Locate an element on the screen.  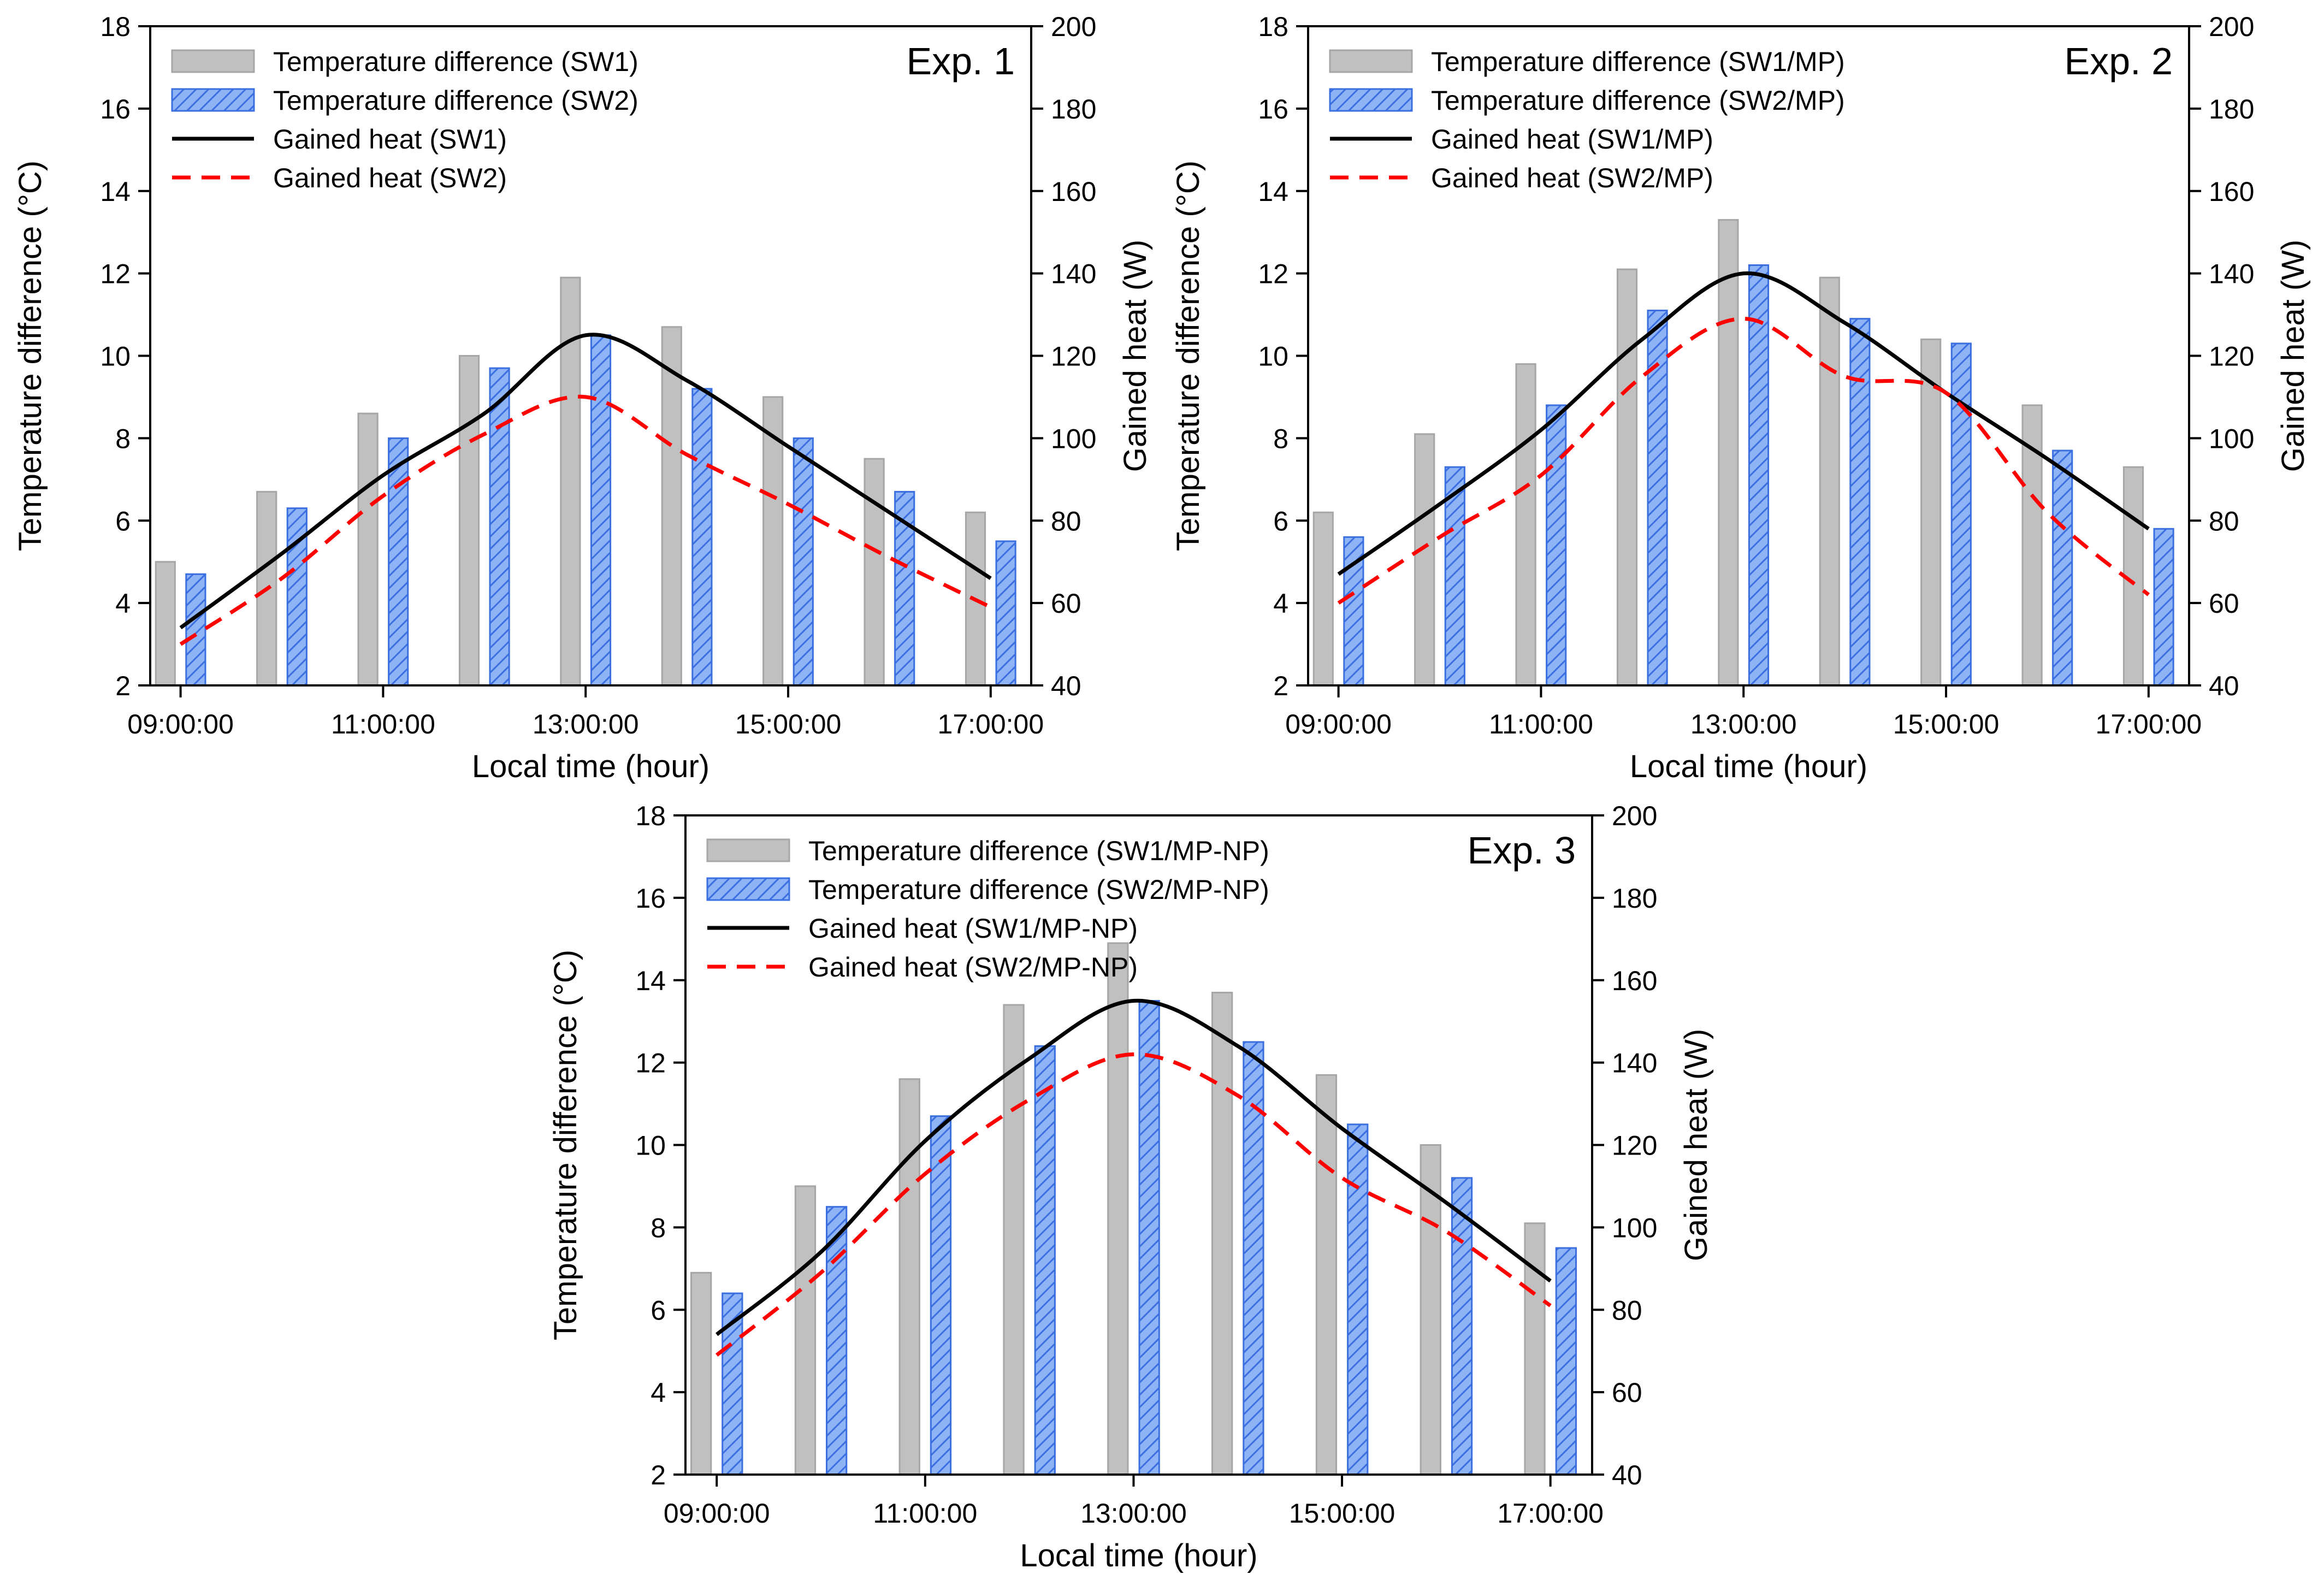
x-tick-label: 17:00:00 is located at coordinates (991, 724).